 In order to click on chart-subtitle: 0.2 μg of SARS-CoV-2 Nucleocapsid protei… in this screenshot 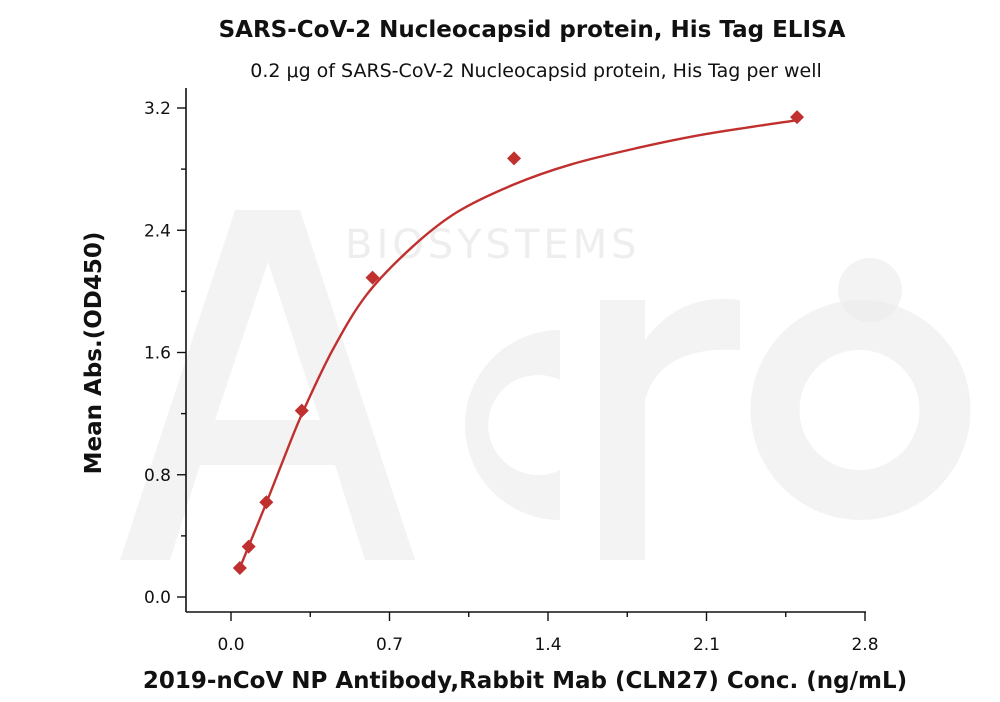, I will do `click(536, 71)`.